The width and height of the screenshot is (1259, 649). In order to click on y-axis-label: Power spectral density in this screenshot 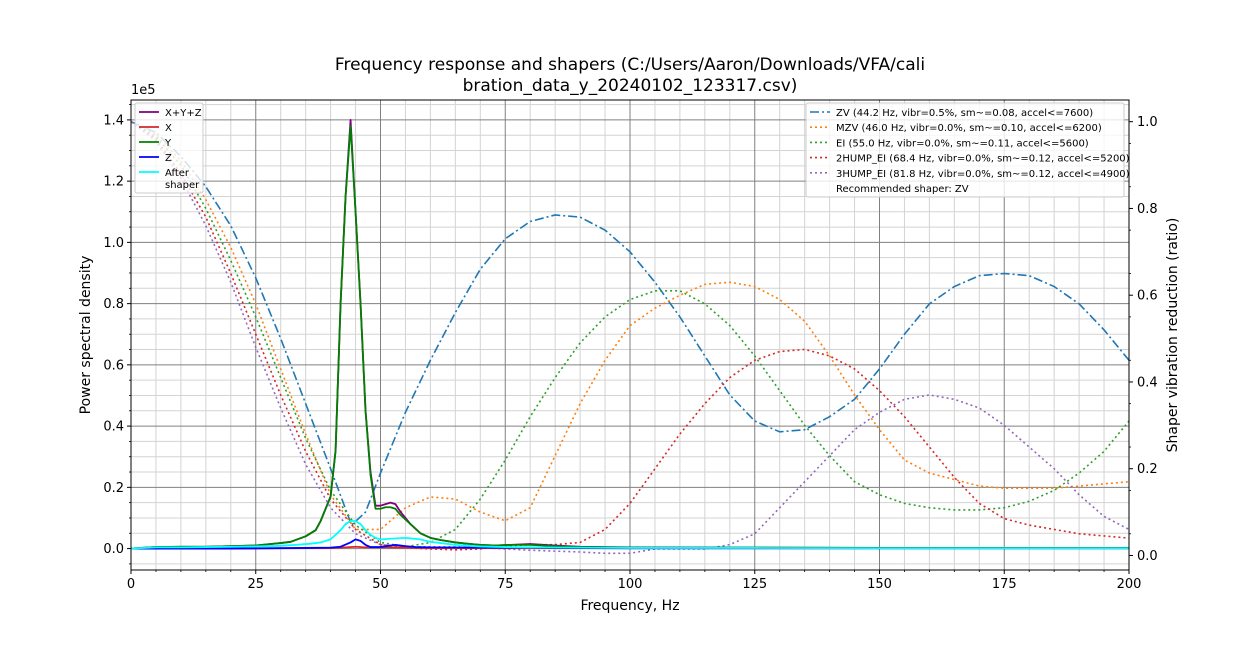, I will do `click(86, 335)`.